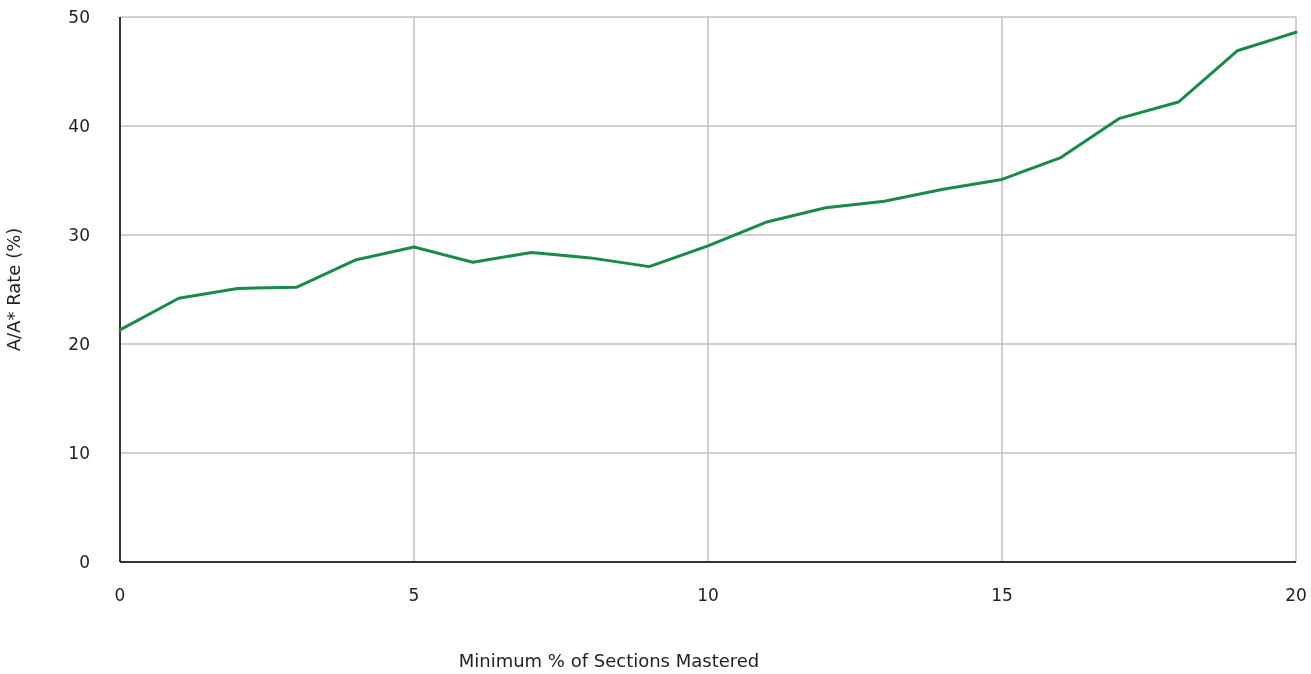 This screenshot has height=674, width=1311. I want to click on y-axis-title: A/A* Rate (%), so click(13, 289).